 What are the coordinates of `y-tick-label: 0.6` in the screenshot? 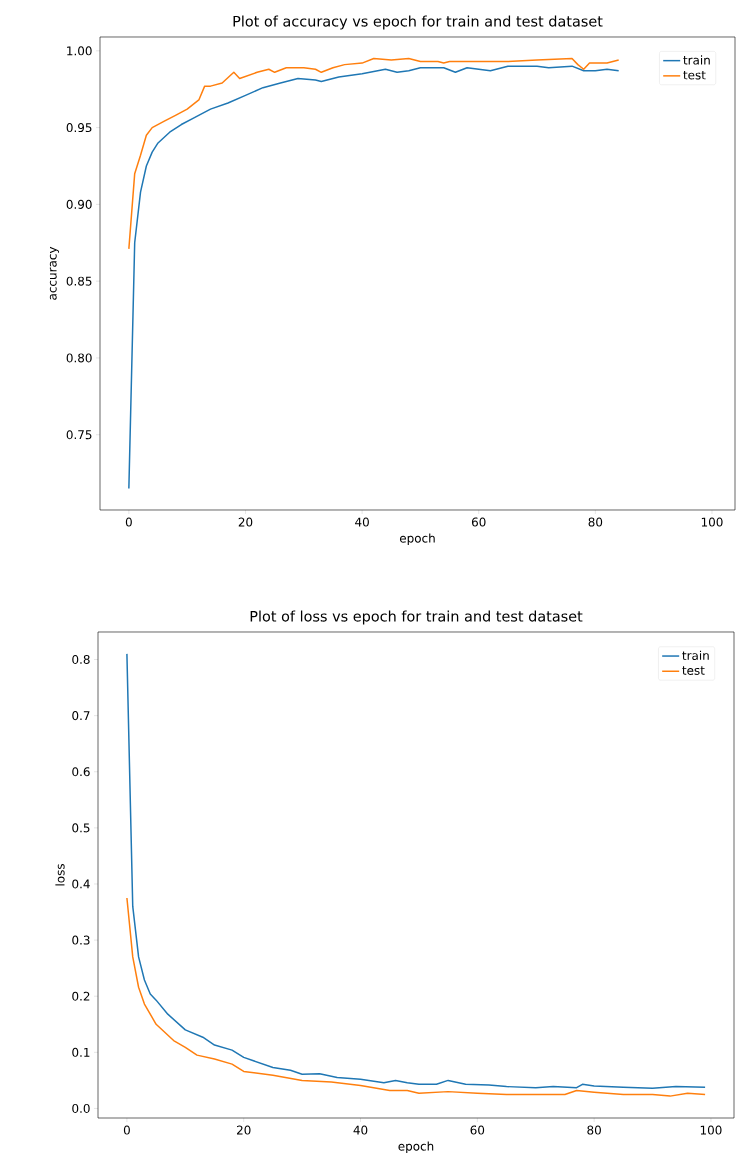 It's located at (81, 772).